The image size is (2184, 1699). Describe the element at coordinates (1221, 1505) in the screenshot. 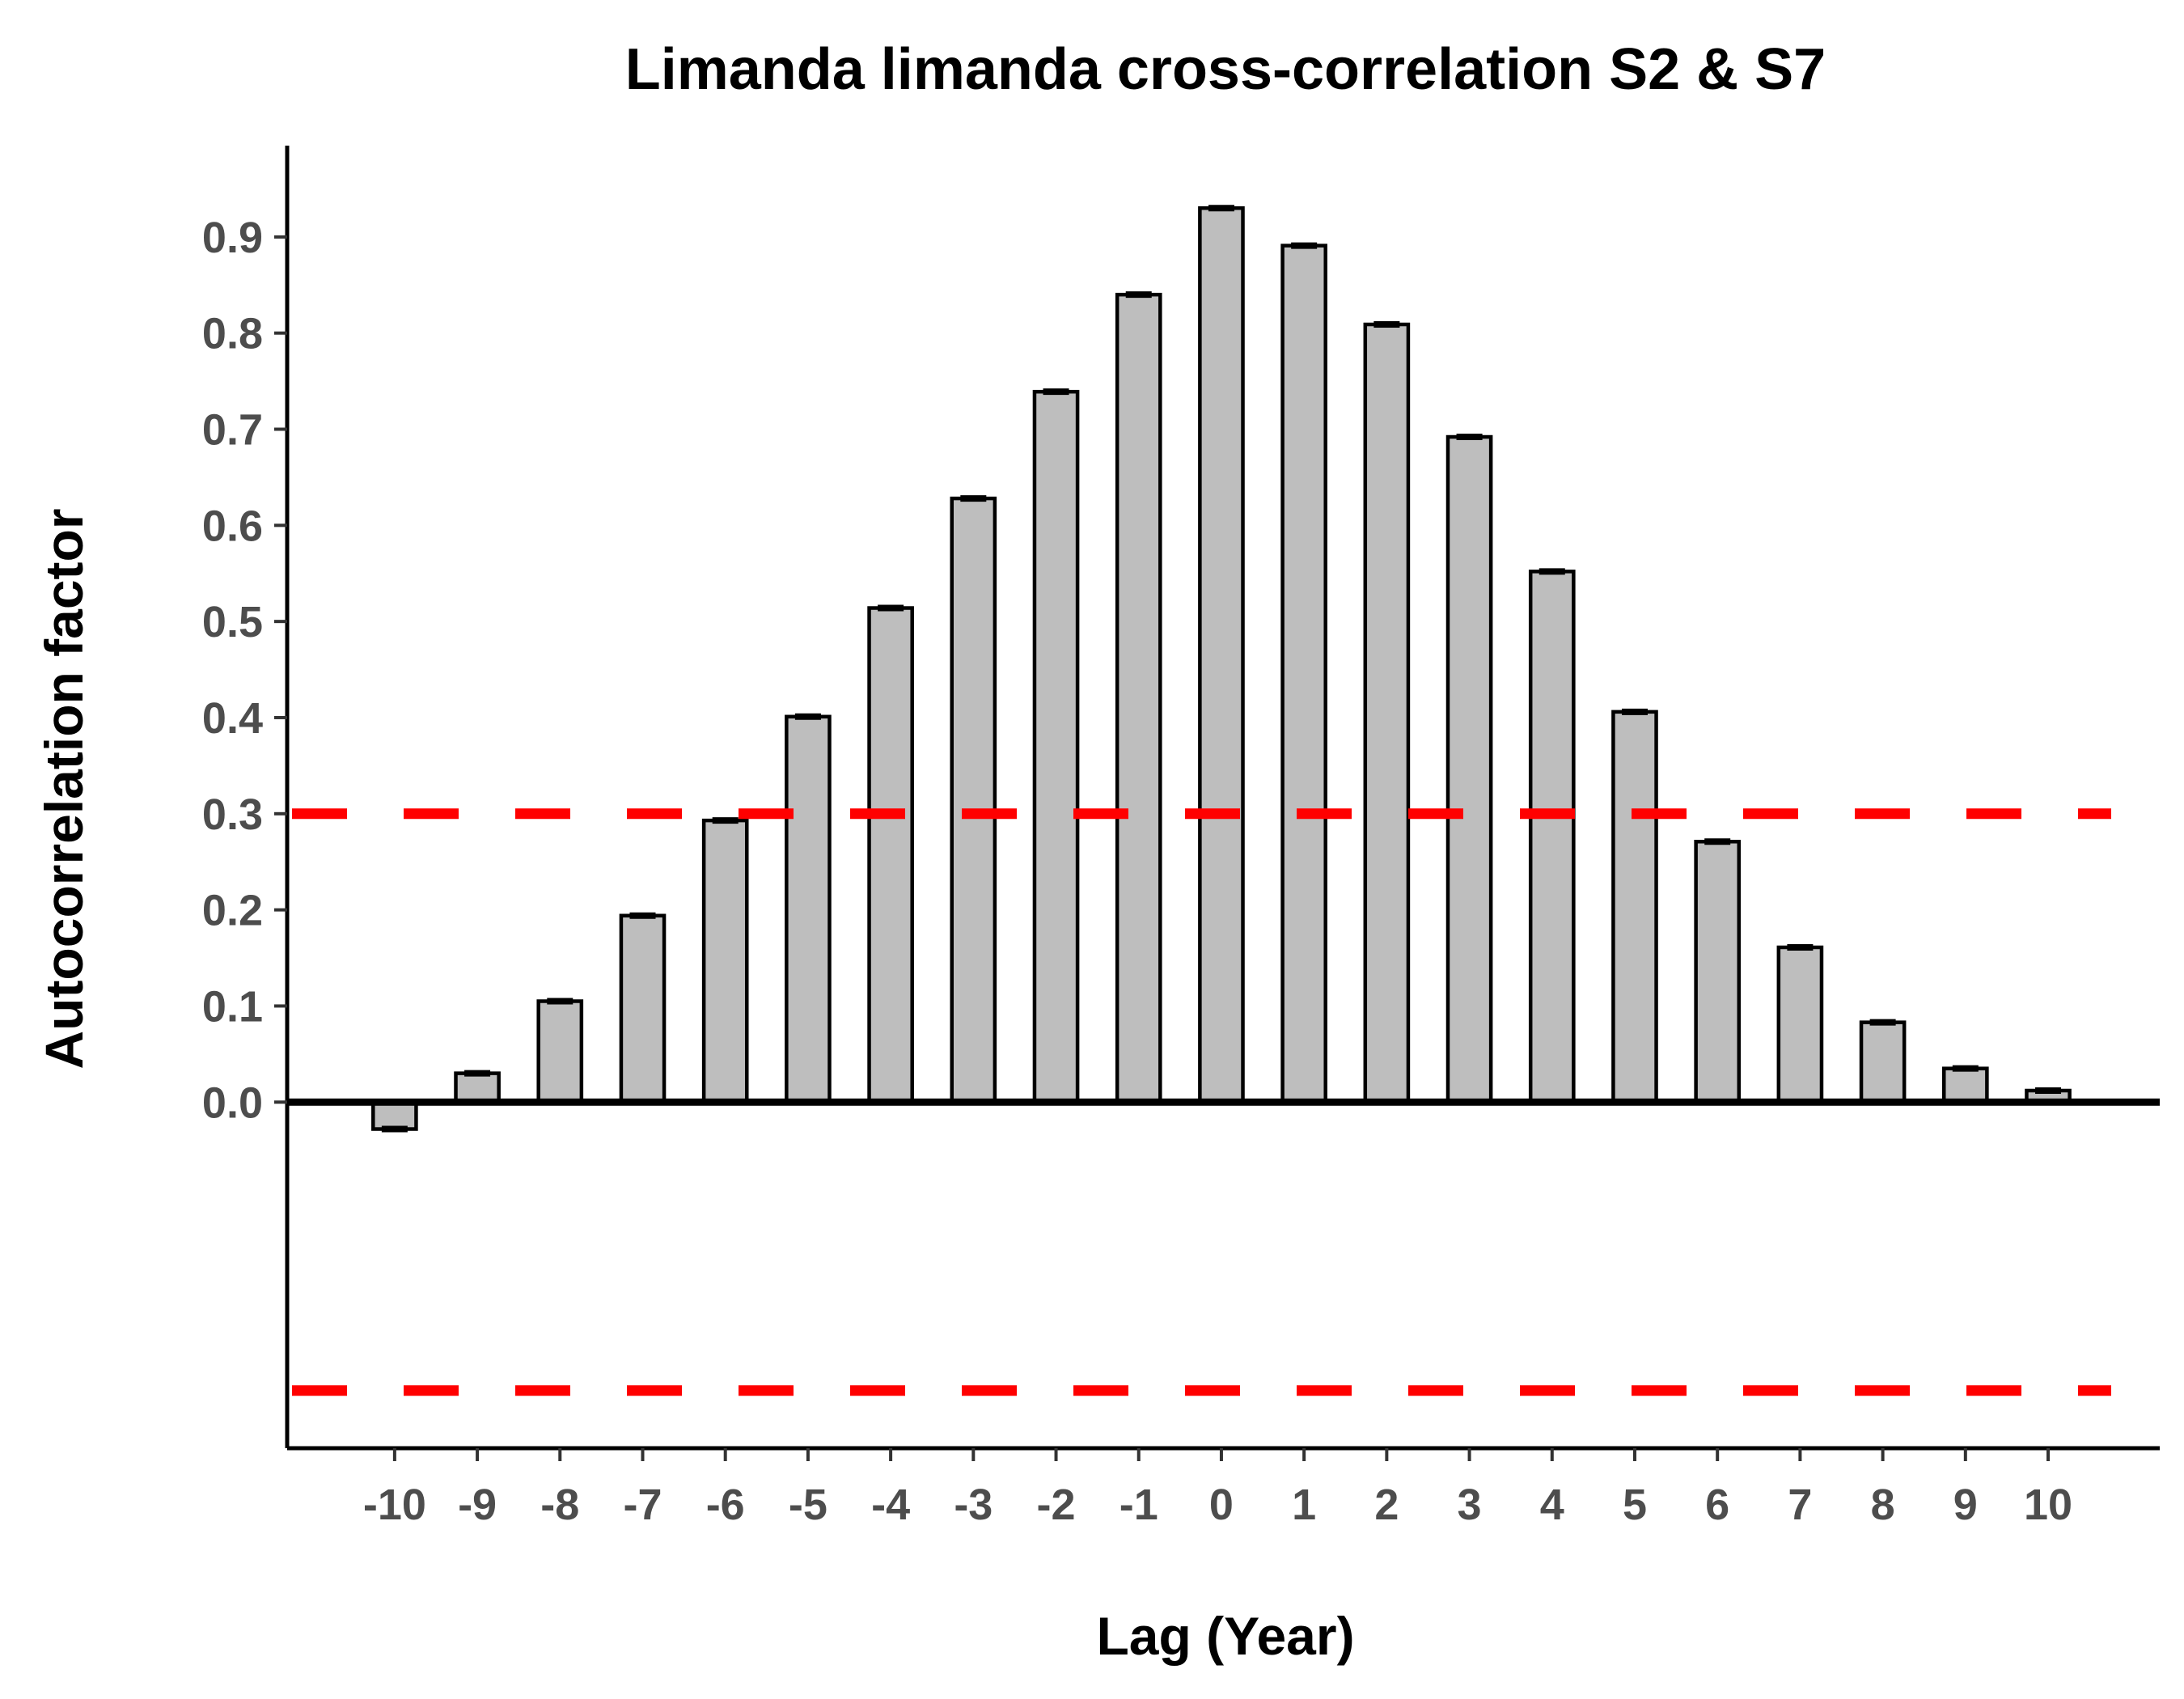

I see `x-tick-label: 0` at that location.